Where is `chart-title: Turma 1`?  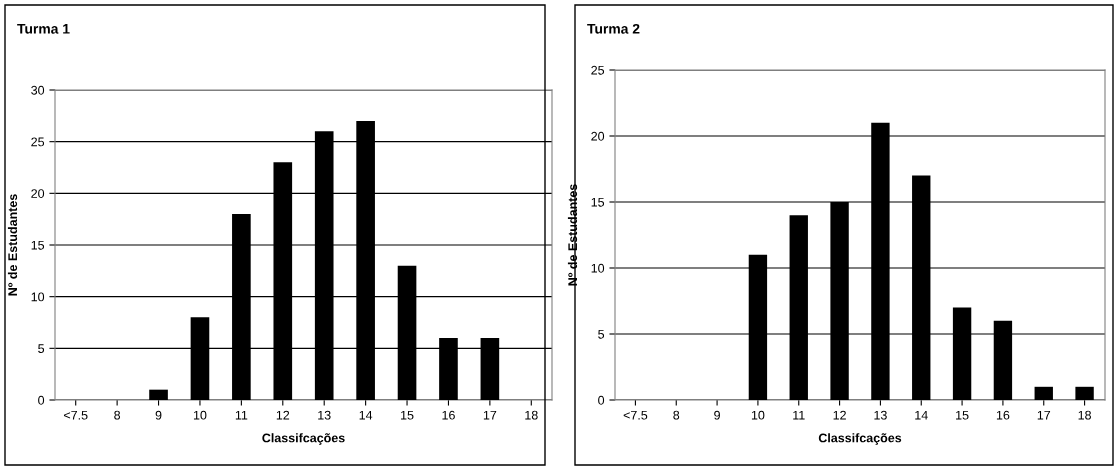 chart-title: Turma 1 is located at coordinates (43, 29).